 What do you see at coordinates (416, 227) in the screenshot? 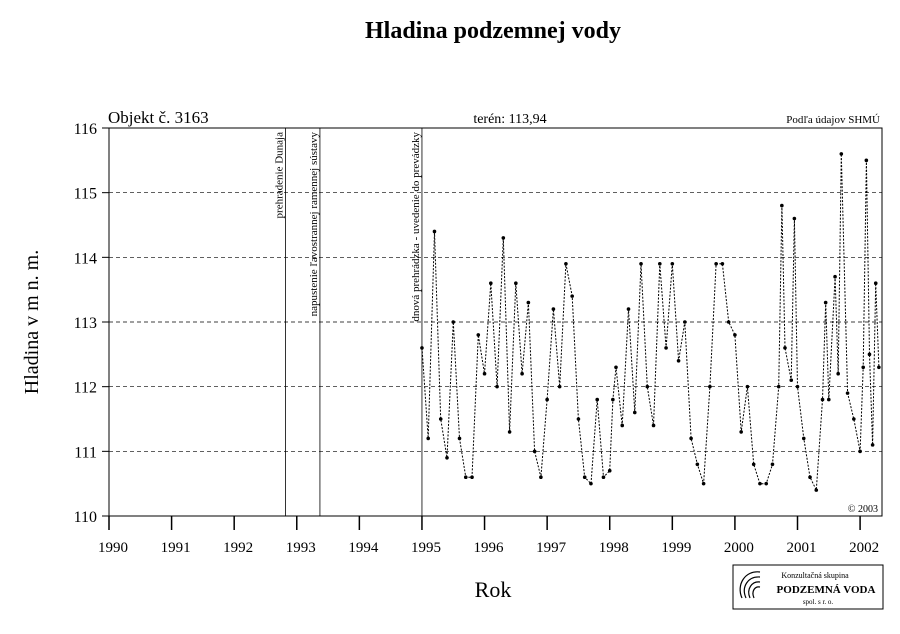
I see `event-label: dnová prehrádzka - uvedenie do prevádzky` at bounding box center [416, 227].